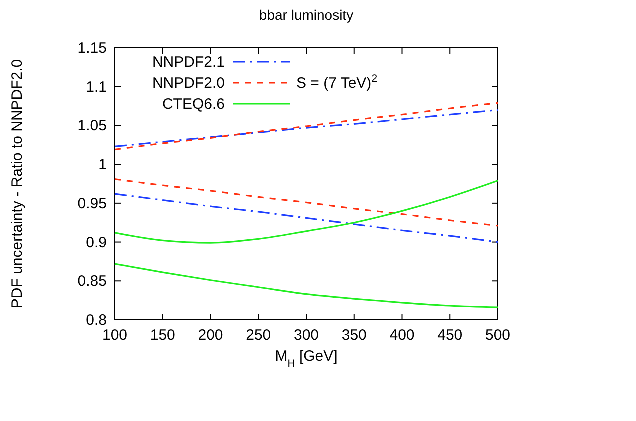 The height and width of the screenshot is (421, 636). What do you see at coordinates (92, 203) in the screenshot?
I see `y-tick-label: 0.95` at bounding box center [92, 203].